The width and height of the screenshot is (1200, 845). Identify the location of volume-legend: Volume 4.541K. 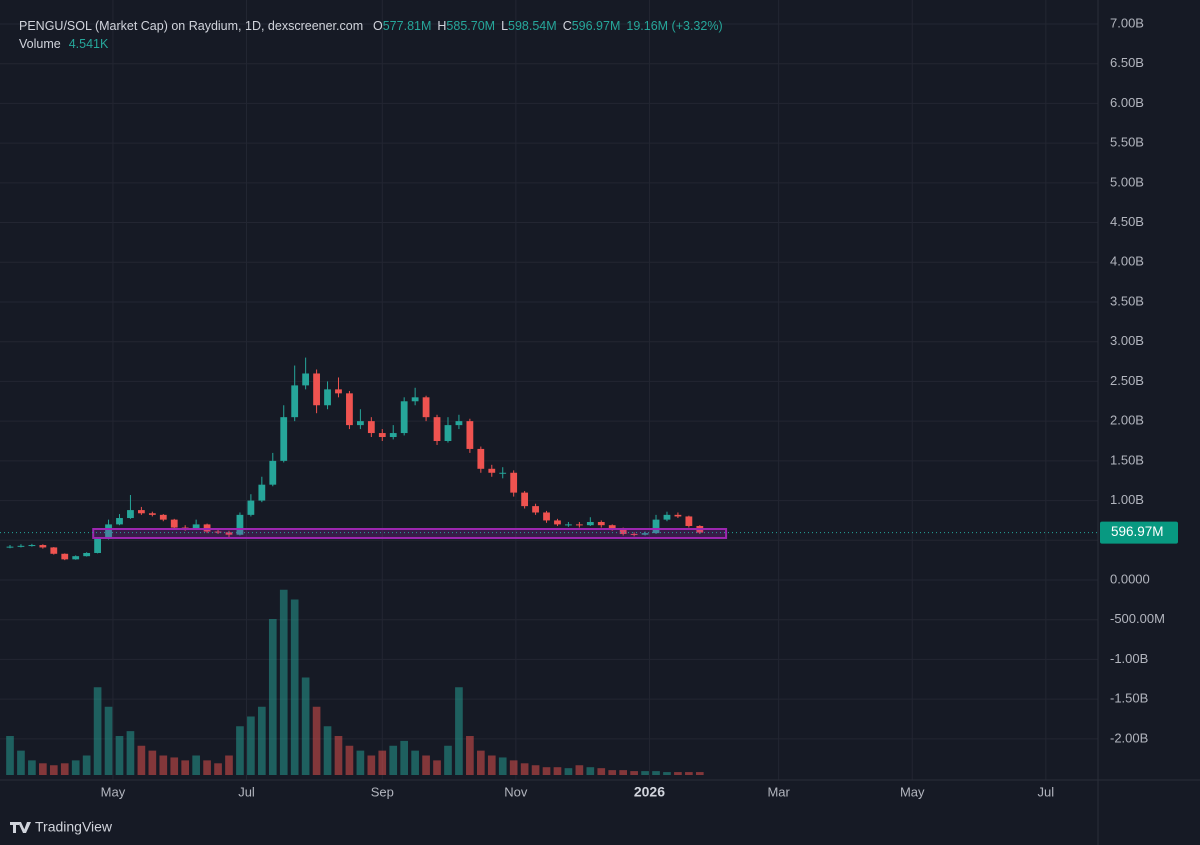
(64, 44).